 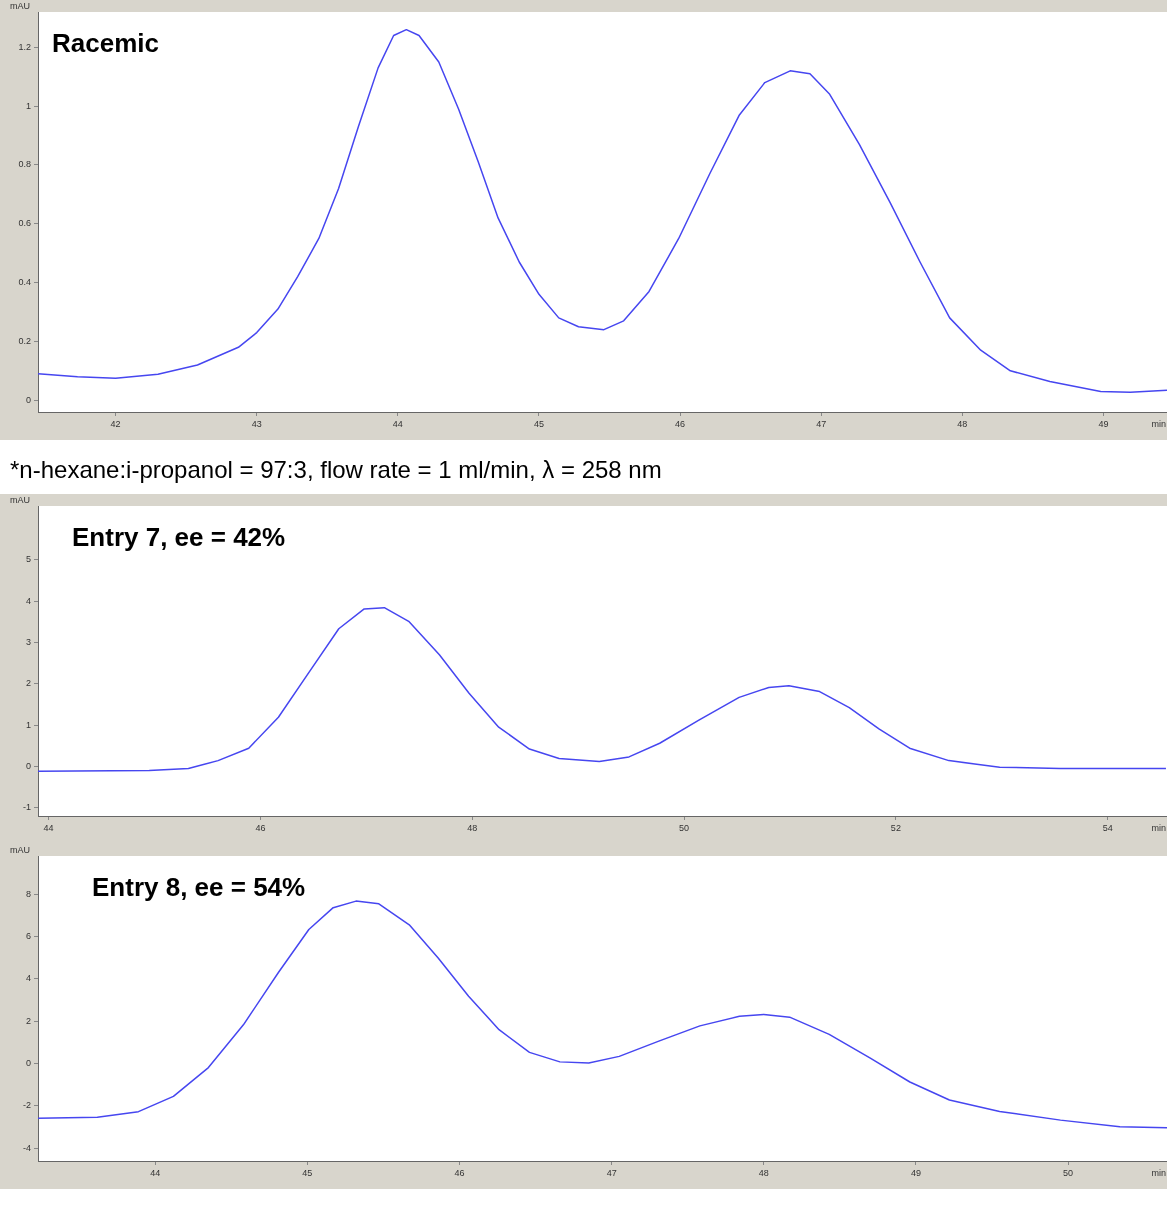 What do you see at coordinates (26, 1147) in the screenshot?
I see `y-tick-label: -4` at bounding box center [26, 1147].